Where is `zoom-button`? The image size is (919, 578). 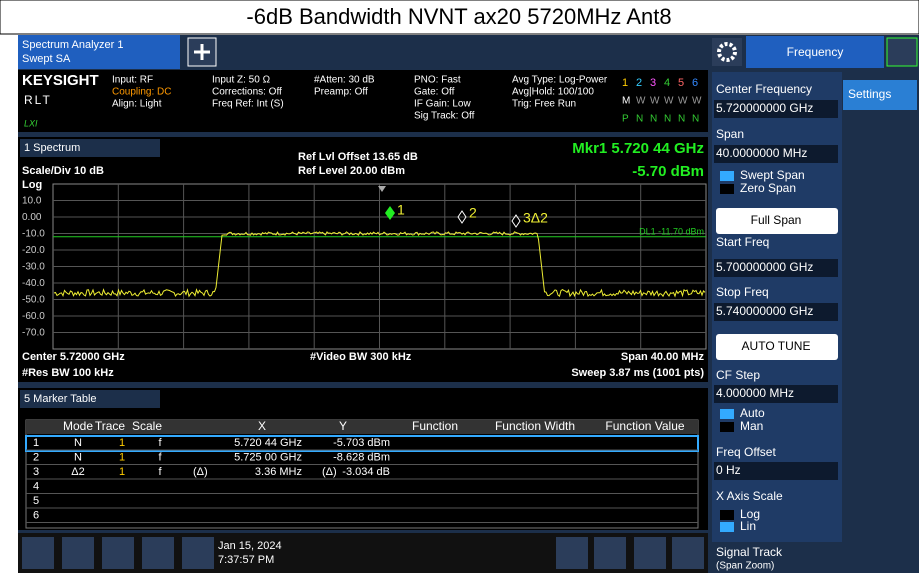
zoom-button is located at coordinates (688, 553).